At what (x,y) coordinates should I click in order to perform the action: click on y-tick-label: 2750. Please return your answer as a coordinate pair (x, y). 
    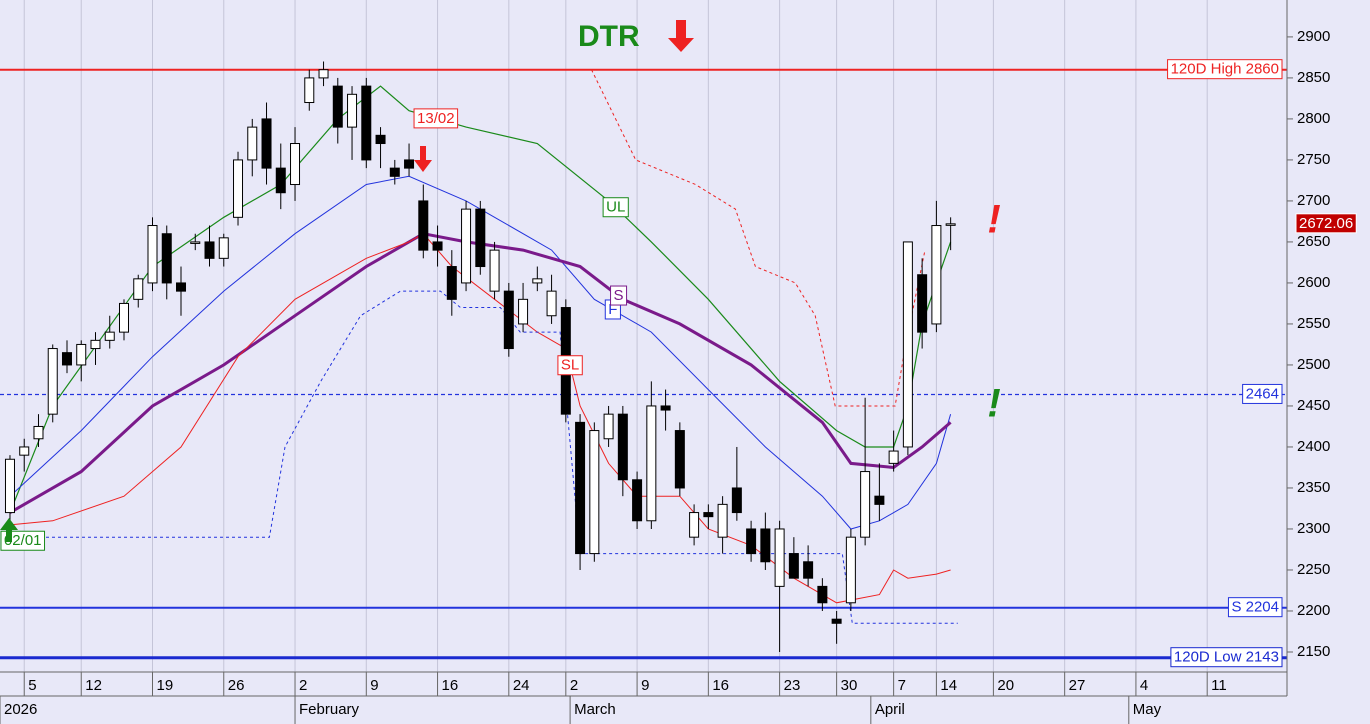
    Looking at the image, I should click on (1313, 159).